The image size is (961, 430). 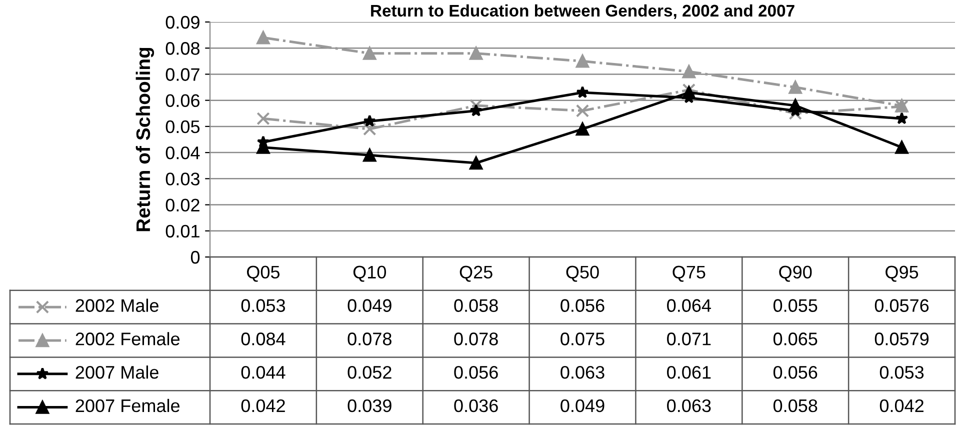 What do you see at coordinates (183, 22) in the screenshot?
I see `y-tick-label: 0.09` at bounding box center [183, 22].